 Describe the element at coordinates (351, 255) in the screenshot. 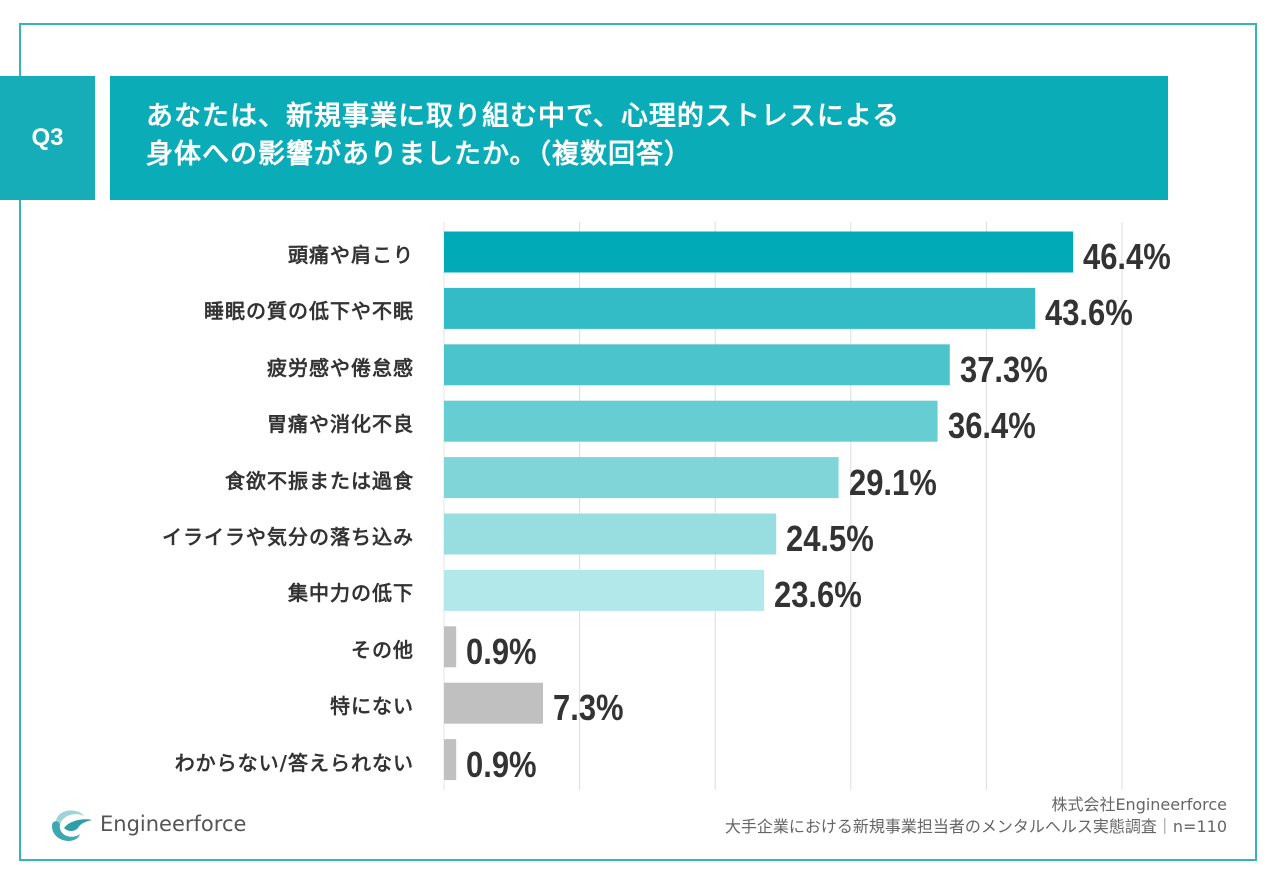

I see `category-label: 頭痛や肩こり` at that location.